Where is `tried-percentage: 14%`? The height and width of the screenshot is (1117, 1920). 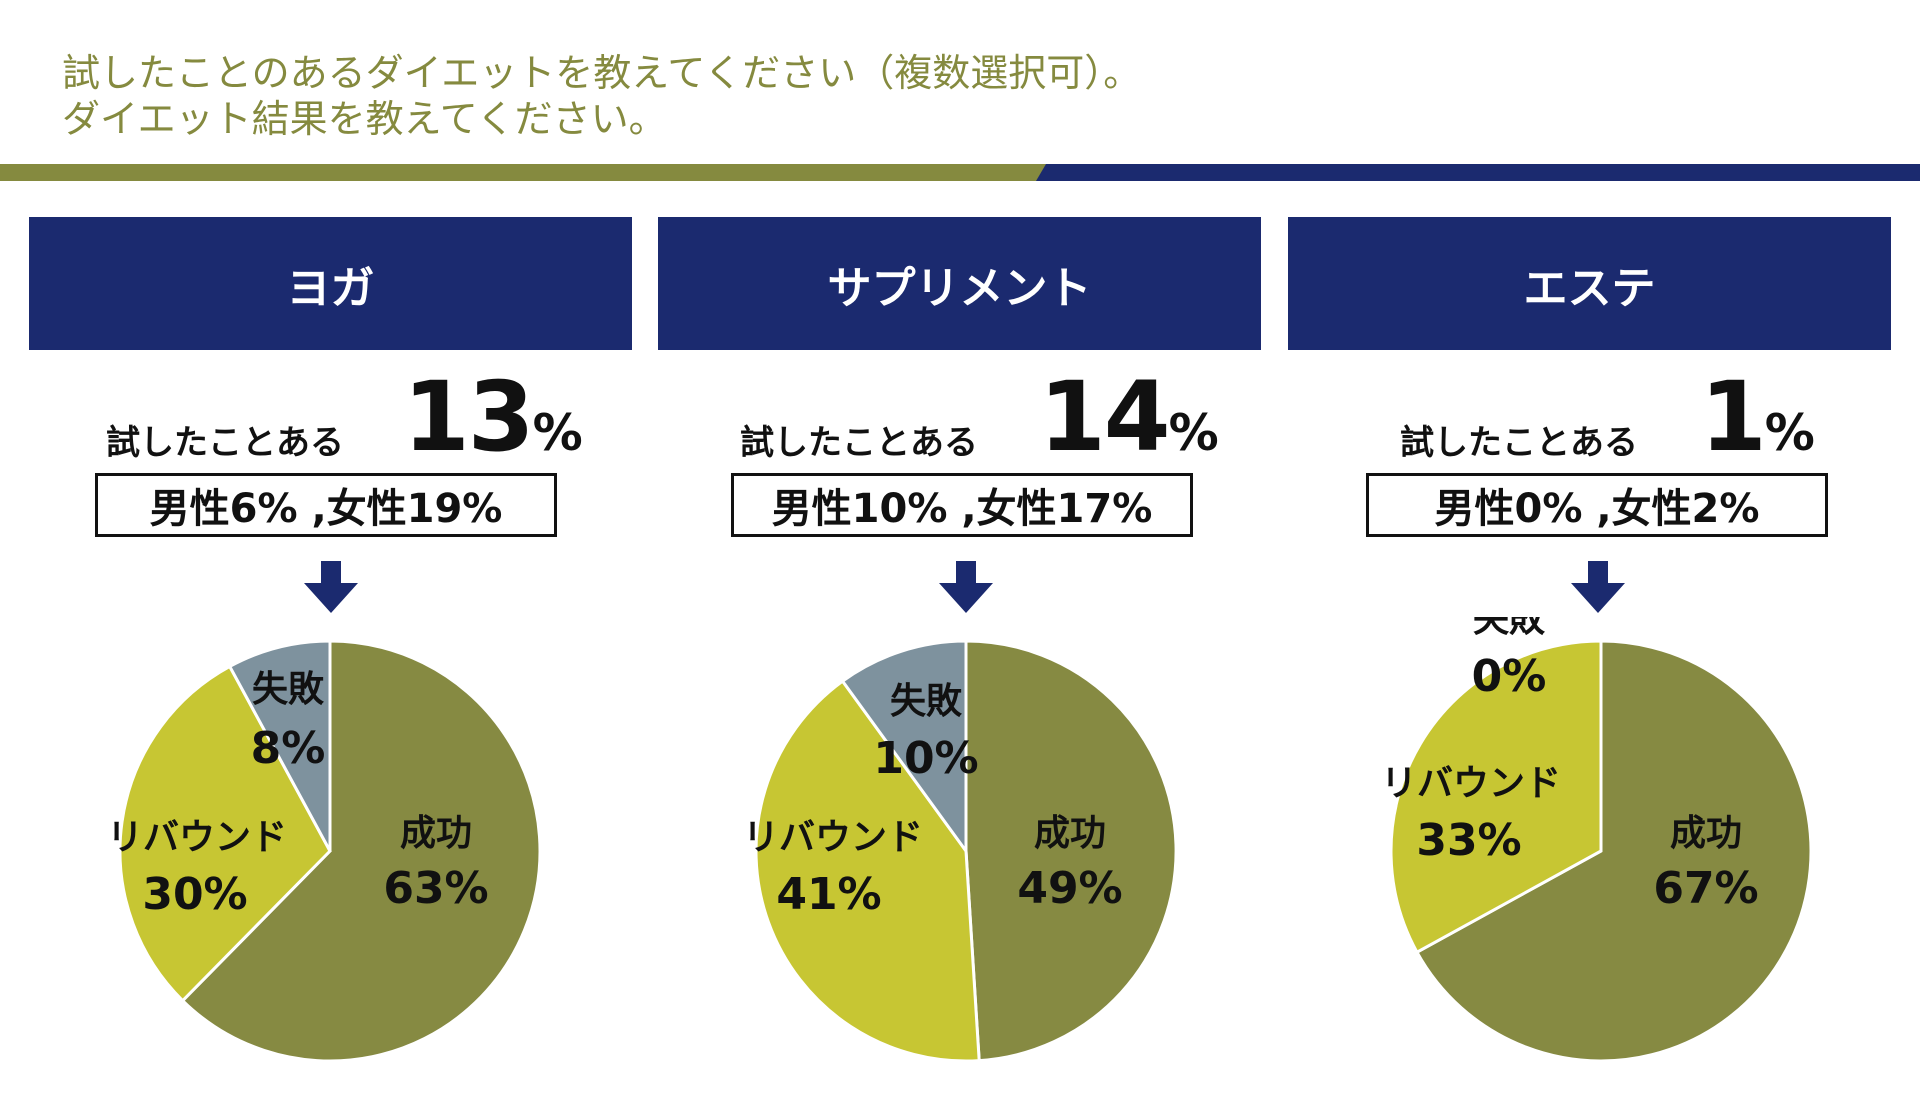 tried-percentage: 14% is located at coordinates (1129, 417).